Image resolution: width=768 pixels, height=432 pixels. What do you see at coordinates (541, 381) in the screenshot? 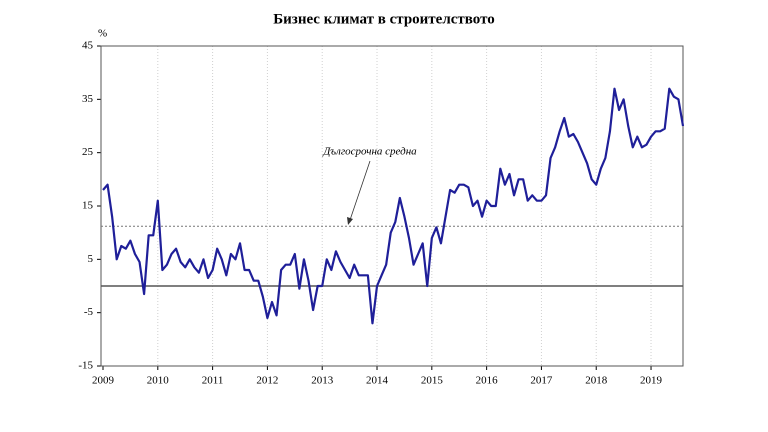
I see `x-tick-label: 2017` at bounding box center [541, 381].